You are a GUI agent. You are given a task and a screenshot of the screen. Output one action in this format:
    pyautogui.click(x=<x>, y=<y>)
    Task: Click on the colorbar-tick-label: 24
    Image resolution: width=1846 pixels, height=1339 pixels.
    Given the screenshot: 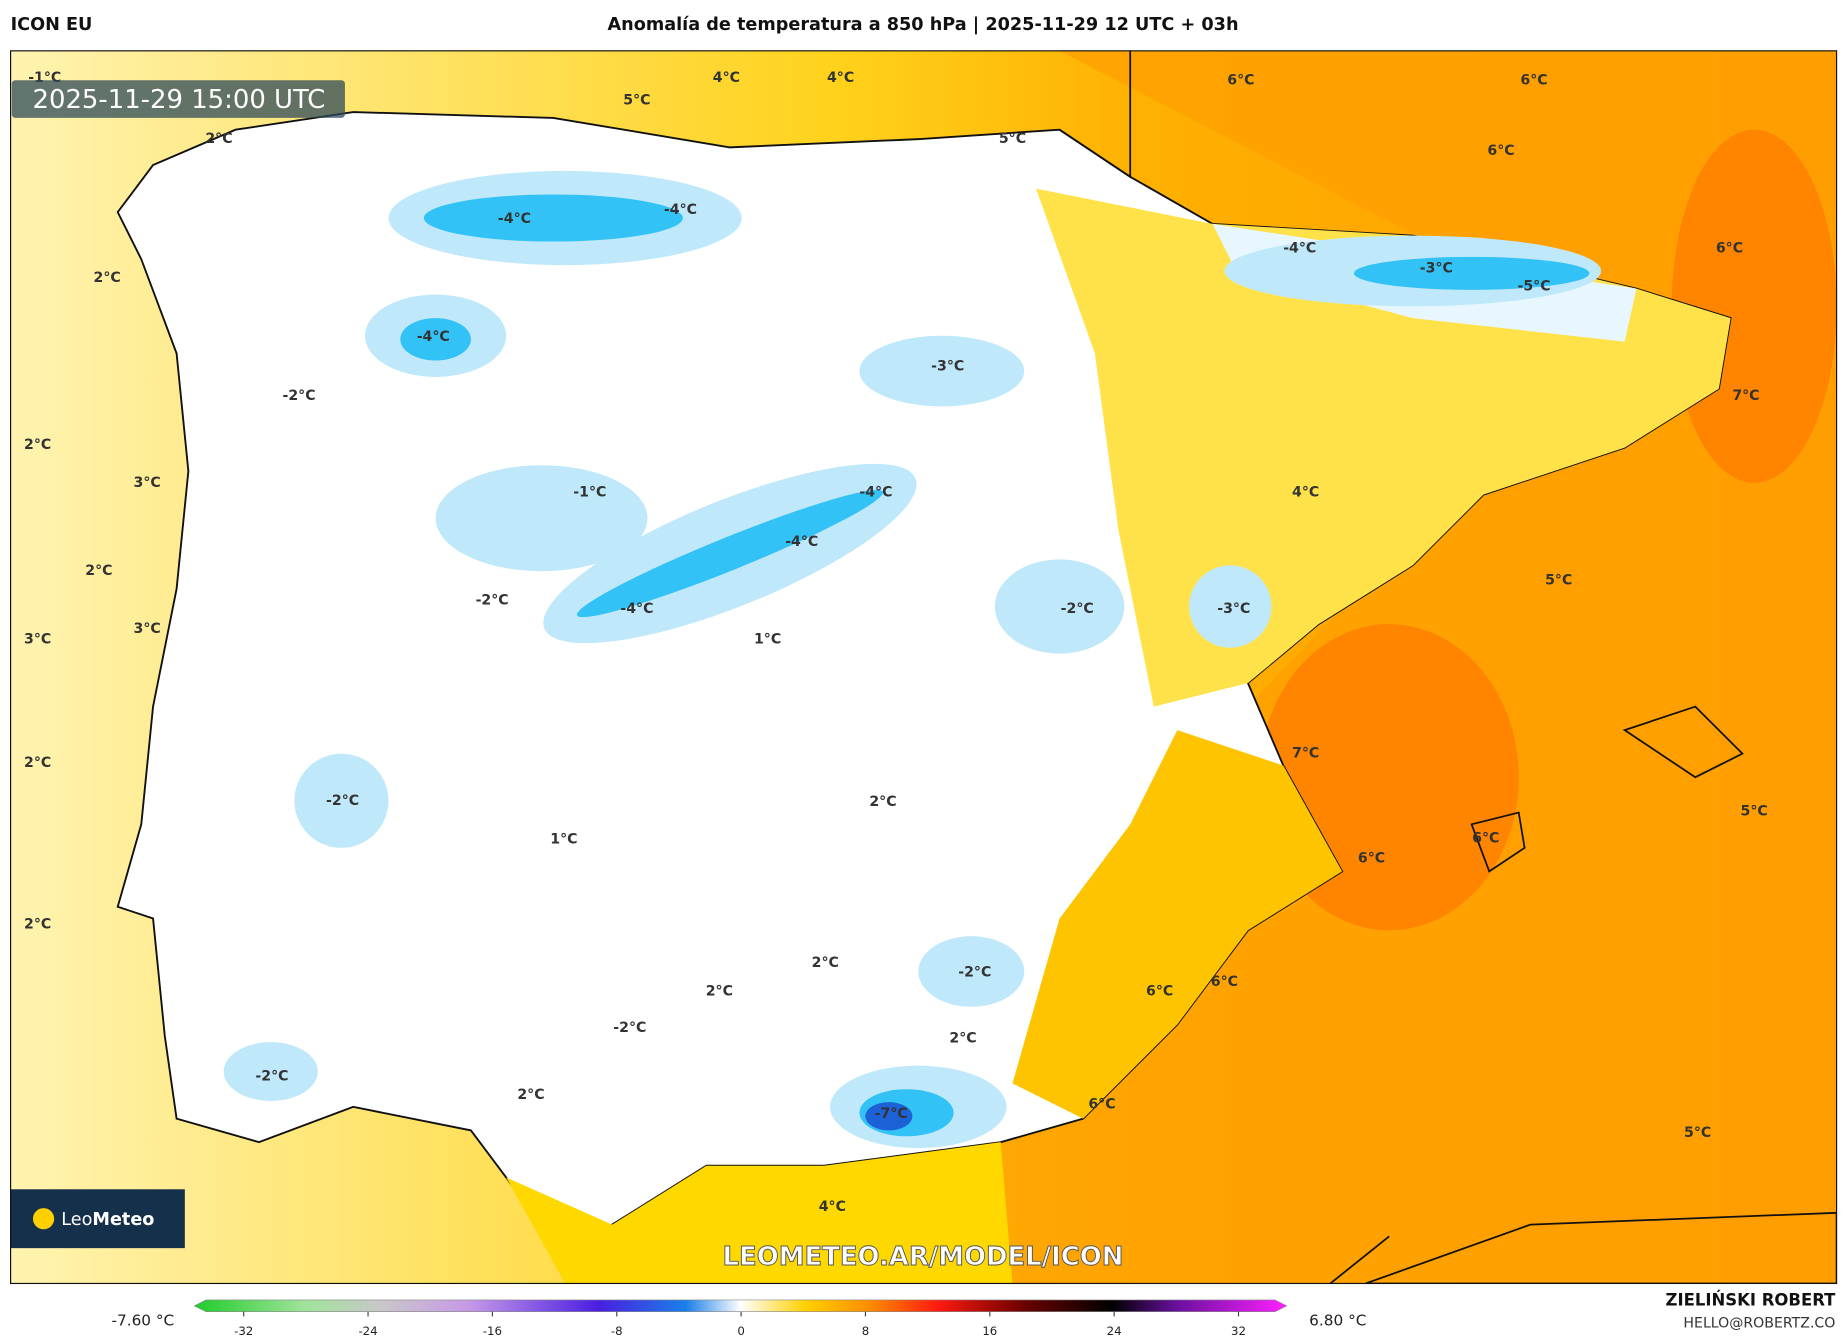 What is the action you would take?
    pyautogui.click(x=1114, y=1331)
    